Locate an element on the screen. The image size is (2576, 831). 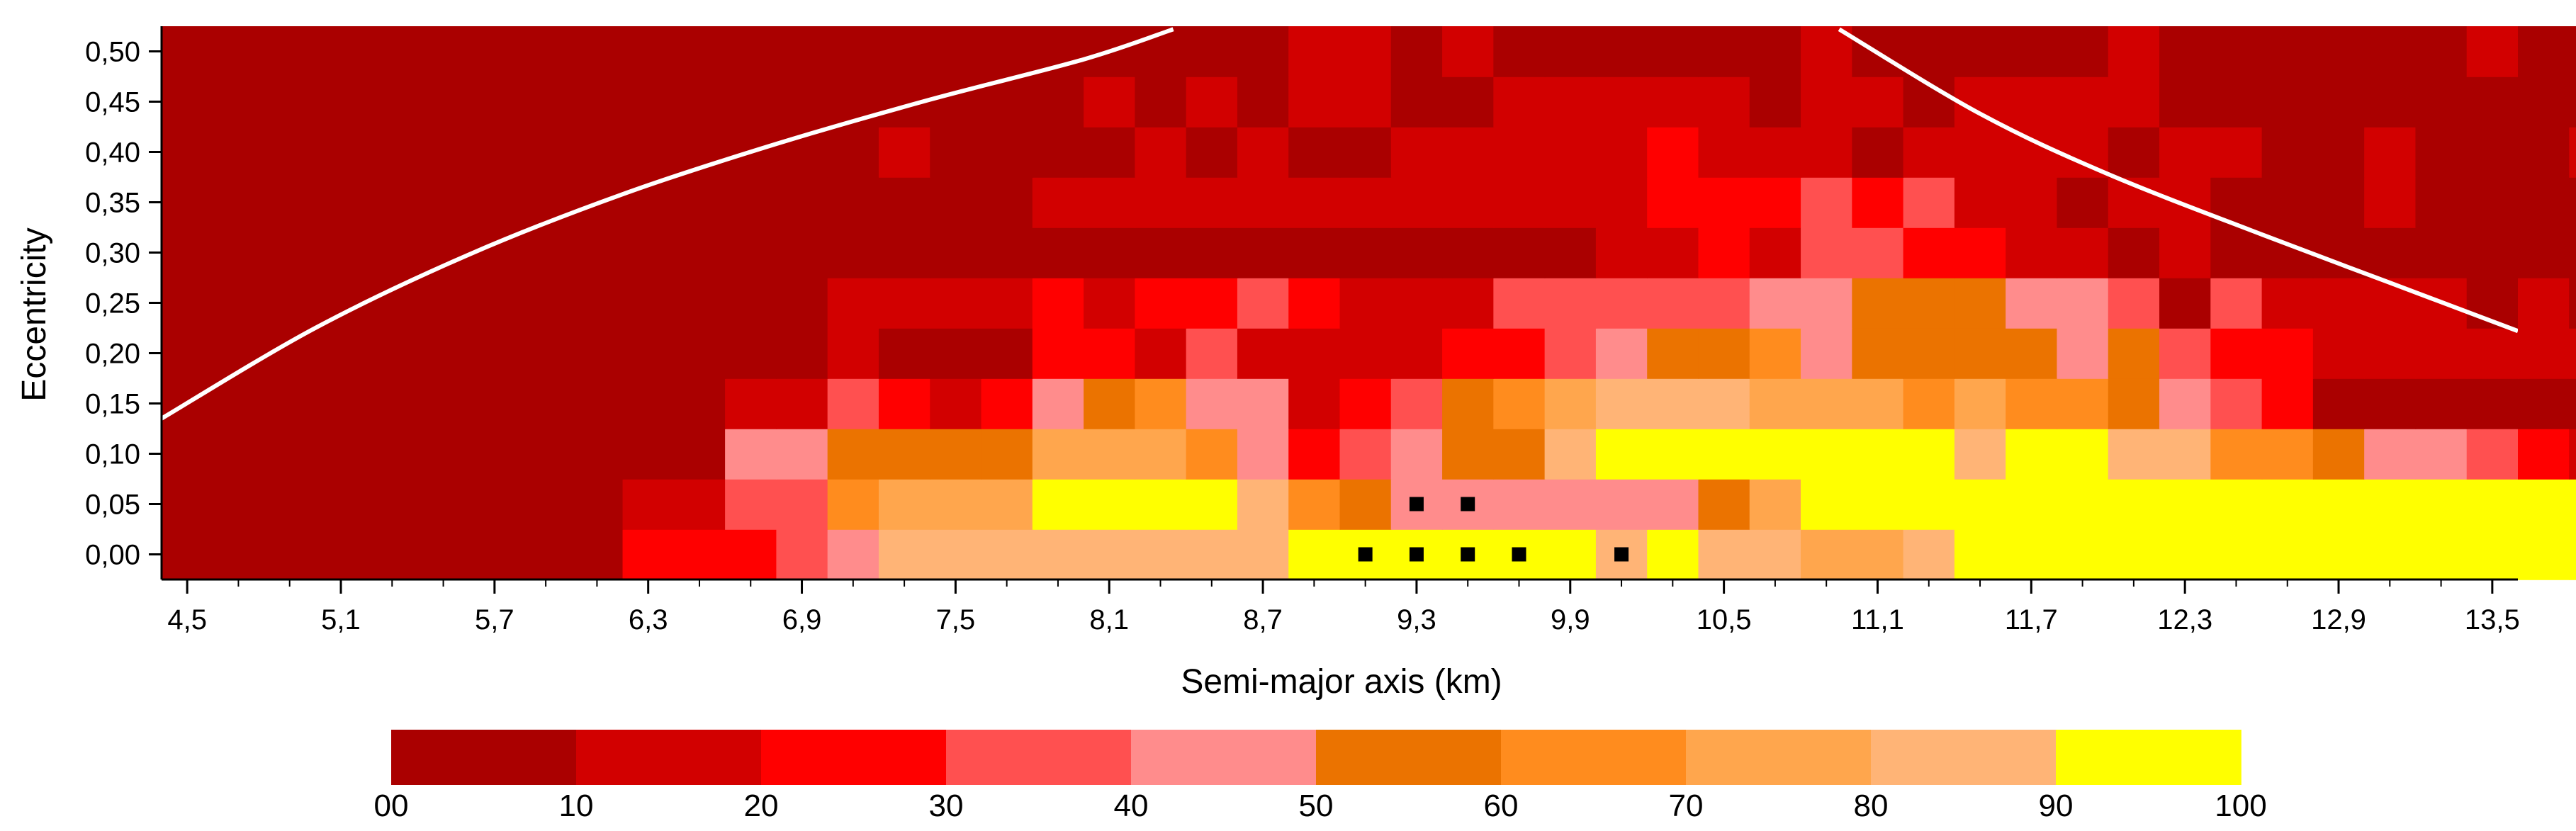
colorbar-label: 80 is located at coordinates (1871, 805).